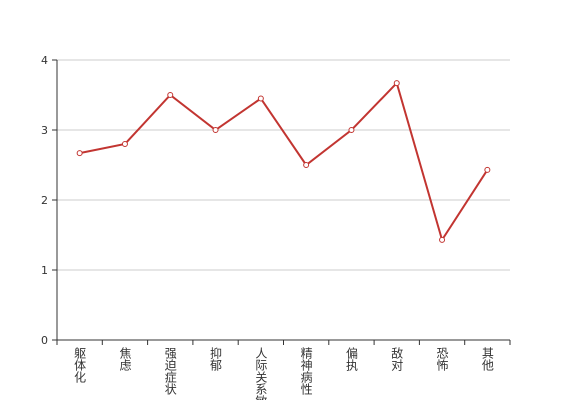 Image resolution: width=567 pixels, height=400 pixels. What do you see at coordinates (261, 373) in the screenshot?
I see `x-tick-label: 人际关系敏感` at bounding box center [261, 373].